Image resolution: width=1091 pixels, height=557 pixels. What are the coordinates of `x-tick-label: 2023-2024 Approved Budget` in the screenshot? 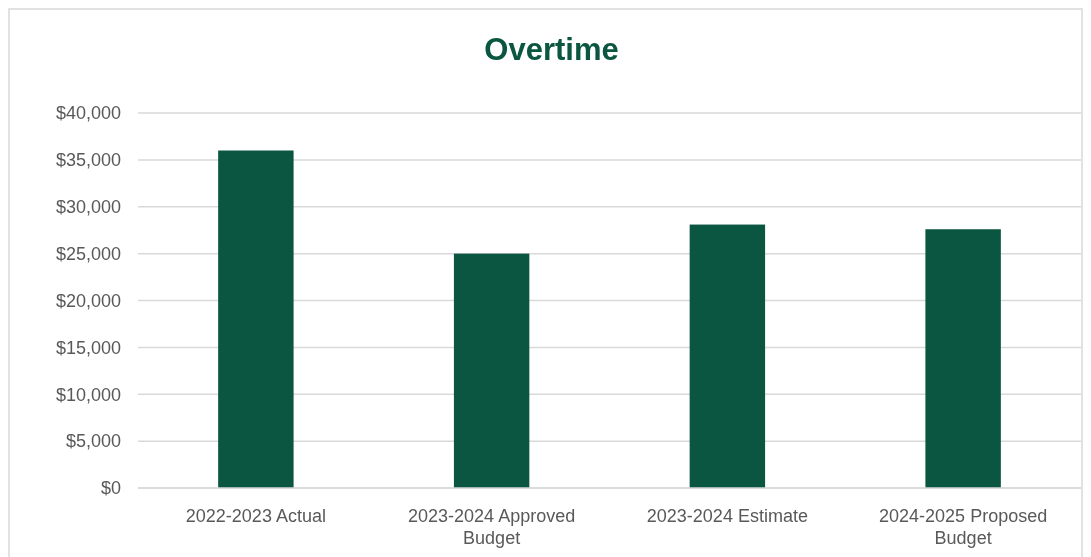 It's located at (492, 527).